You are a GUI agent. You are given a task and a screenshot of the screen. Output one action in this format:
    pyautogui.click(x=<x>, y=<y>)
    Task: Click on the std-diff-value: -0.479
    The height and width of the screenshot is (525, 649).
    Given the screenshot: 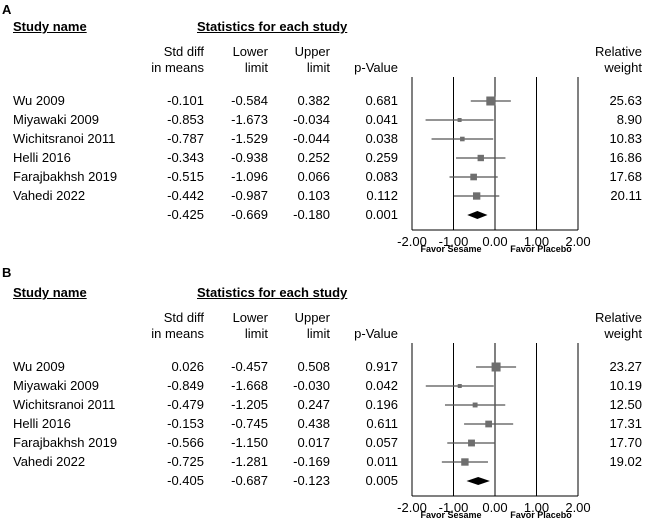 What is the action you would take?
    pyautogui.click(x=185, y=404)
    